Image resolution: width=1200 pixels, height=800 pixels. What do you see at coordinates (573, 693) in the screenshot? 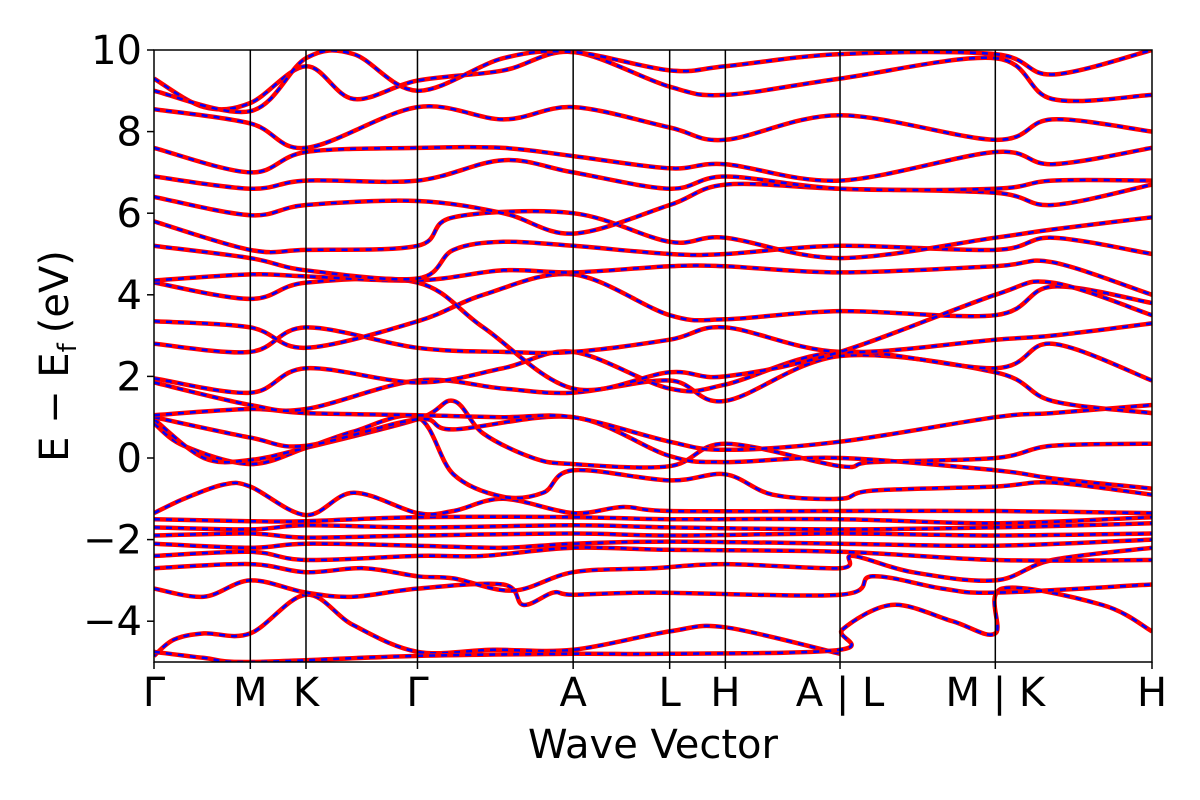
I see `x-tick-label-4: A` at bounding box center [573, 693].